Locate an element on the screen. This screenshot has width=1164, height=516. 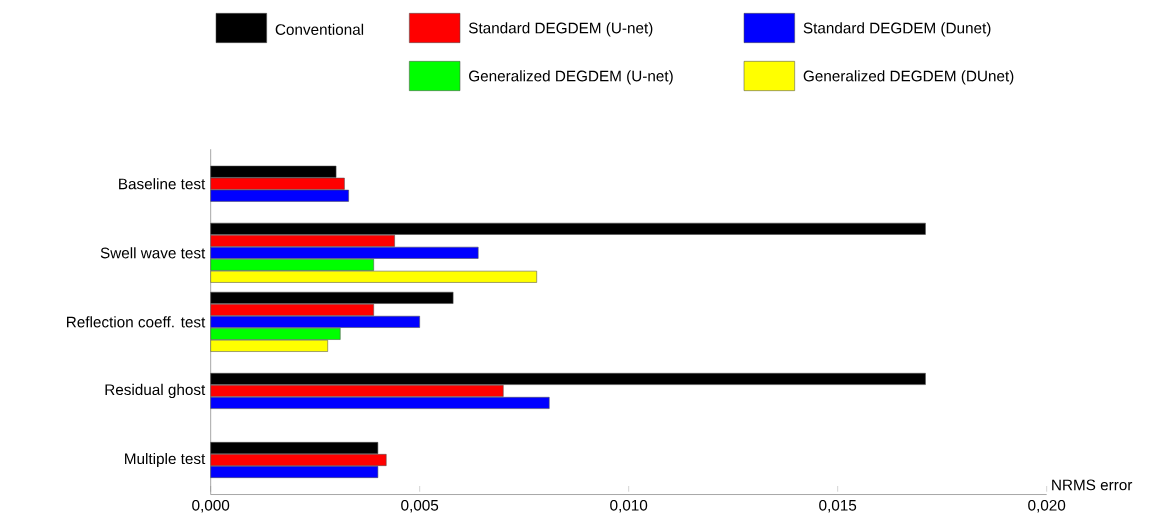
y-tick-label: Residual ghost is located at coordinates (155, 391).